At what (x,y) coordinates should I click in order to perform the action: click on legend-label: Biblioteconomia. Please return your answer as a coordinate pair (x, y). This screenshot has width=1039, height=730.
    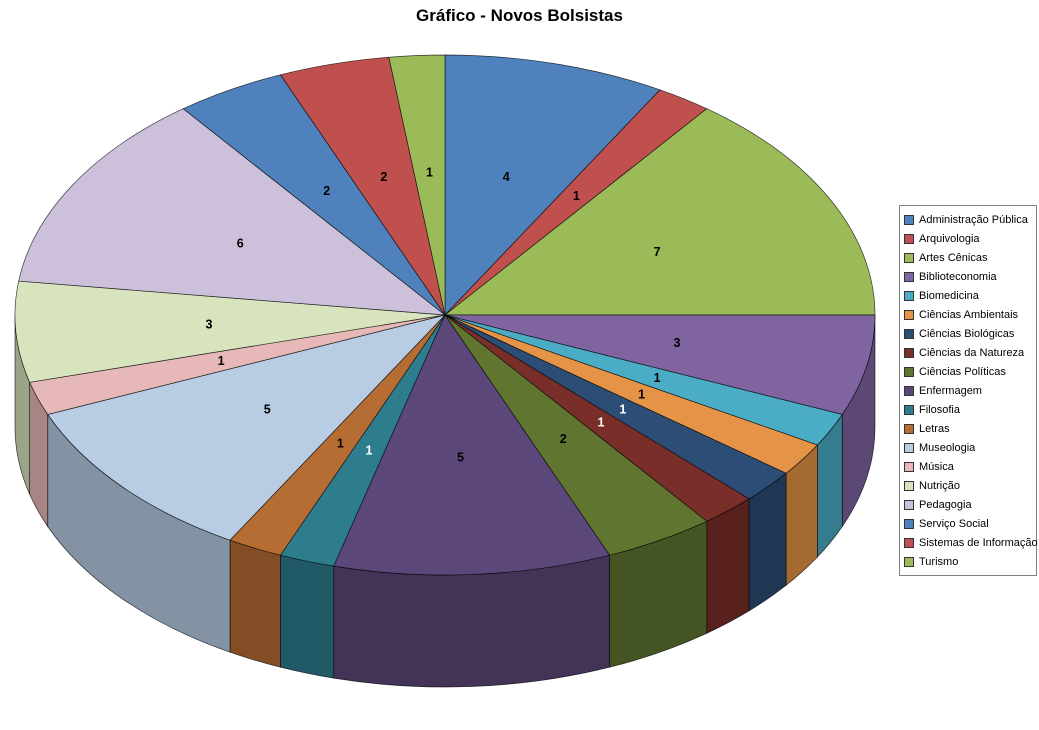
    Looking at the image, I should click on (958, 276).